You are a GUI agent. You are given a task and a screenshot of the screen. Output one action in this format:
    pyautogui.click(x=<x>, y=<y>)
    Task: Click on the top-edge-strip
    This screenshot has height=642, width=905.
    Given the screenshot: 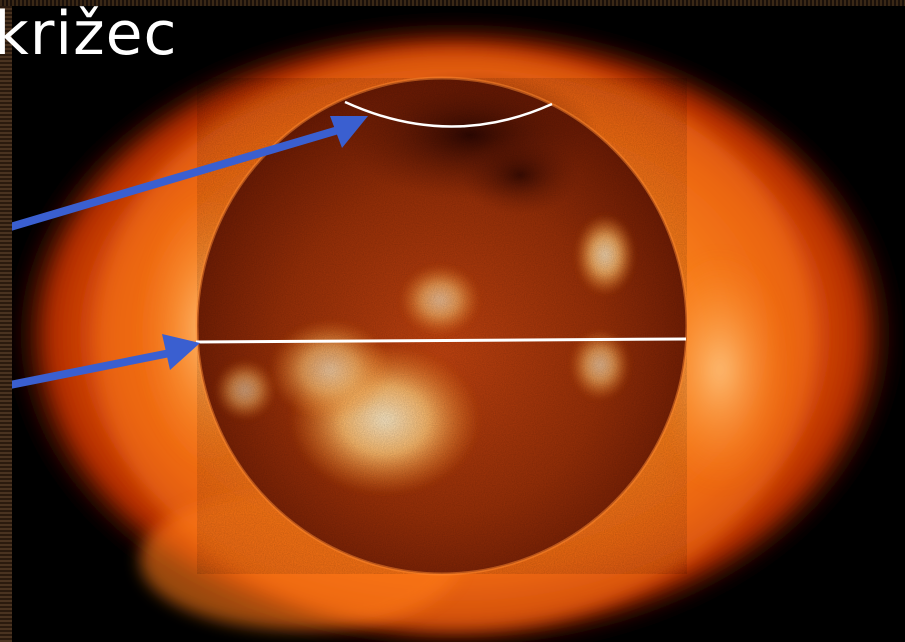 What is the action you would take?
    pyautogui.click(x=452, y=3)
    